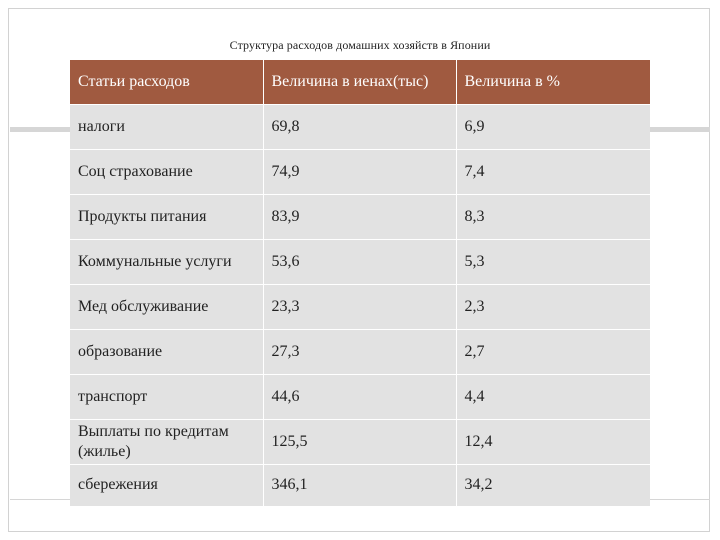  I want to click on table-row: сбережения 346,1 34,2, so click(360, 484).